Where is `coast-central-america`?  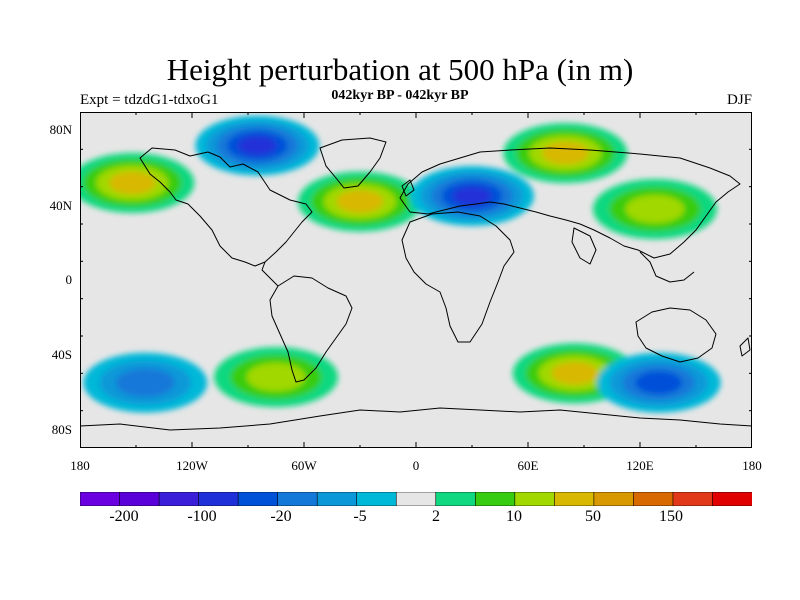 coast-central-america is located at coordinates (270, 274).